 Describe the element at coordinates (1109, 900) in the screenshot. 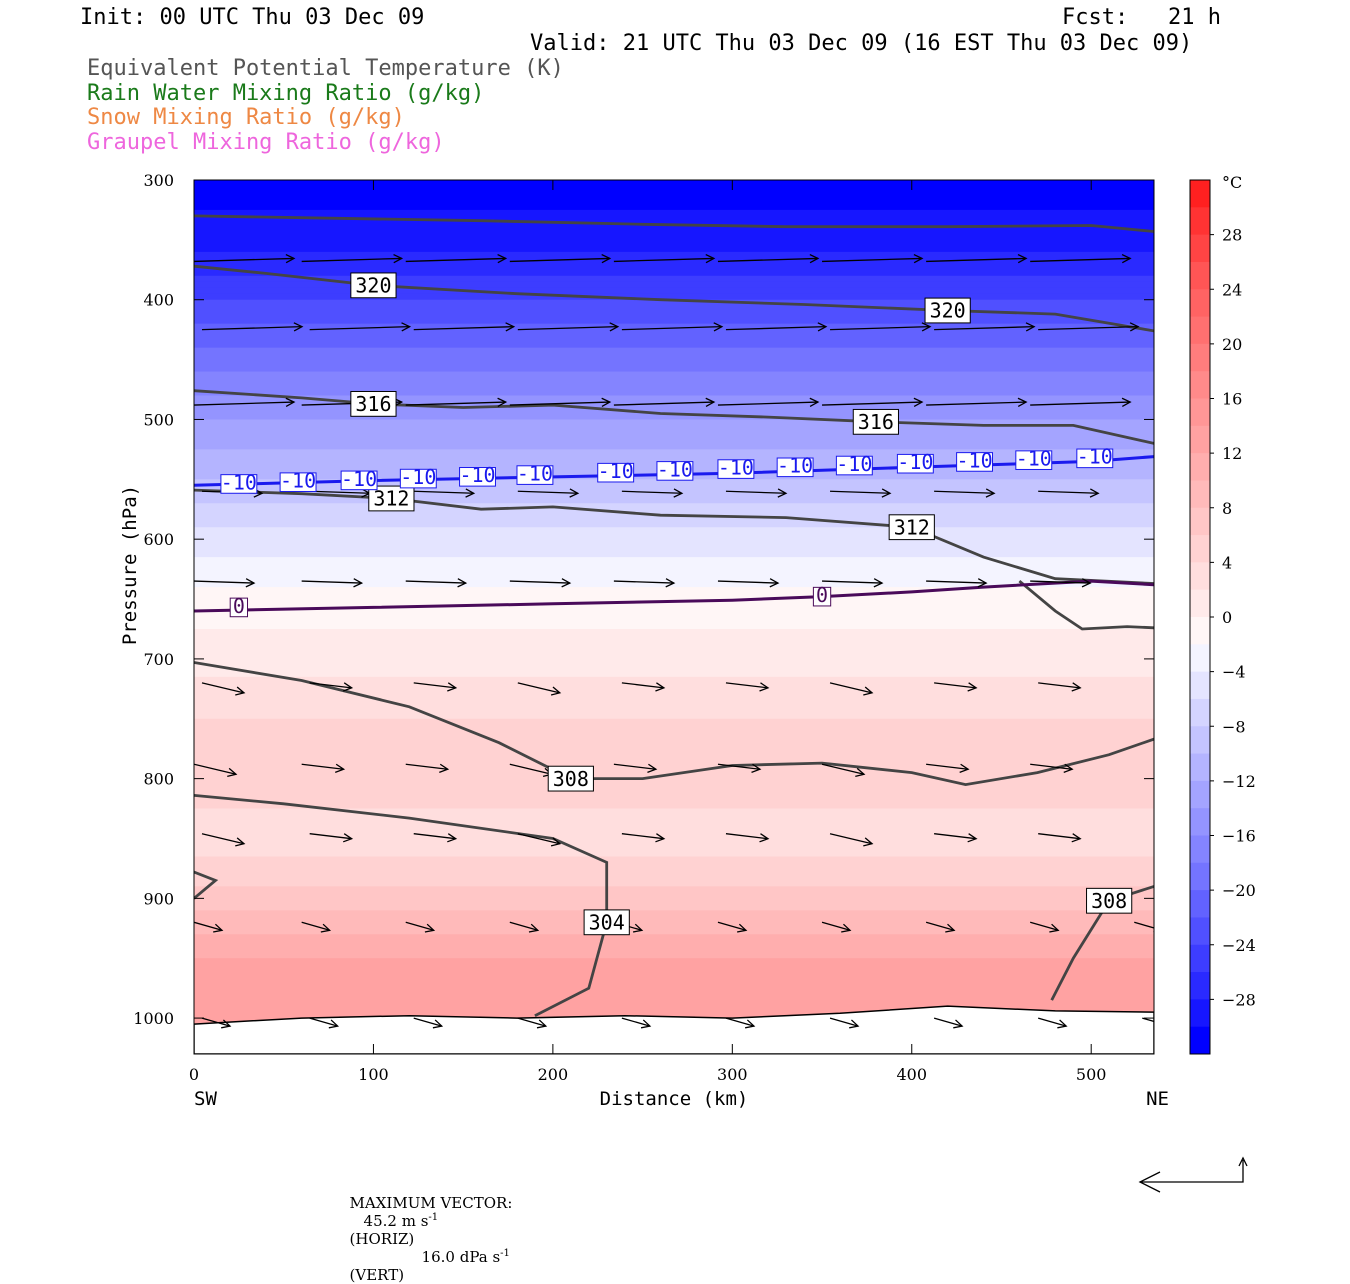

I see `theta-e-label: 308` at that location.